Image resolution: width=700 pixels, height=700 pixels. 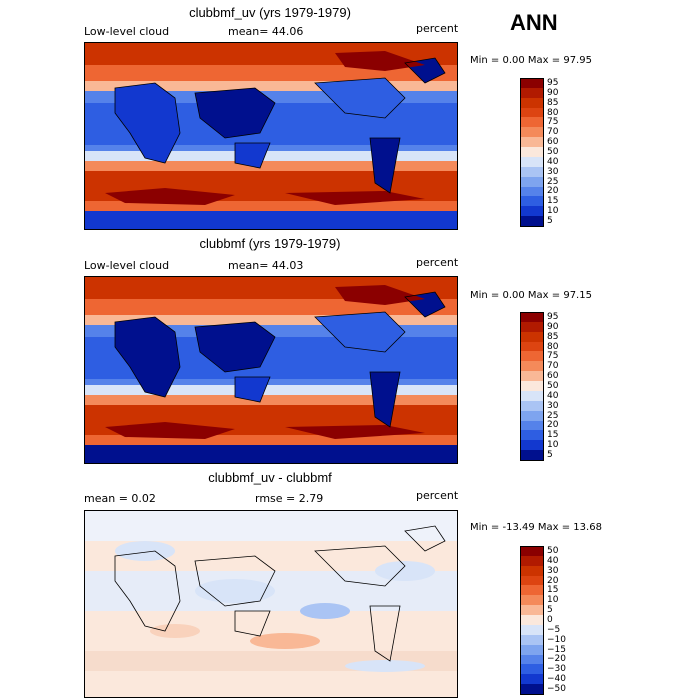 I want to click on colorbar-label: −15, so click(x=556, y=649).